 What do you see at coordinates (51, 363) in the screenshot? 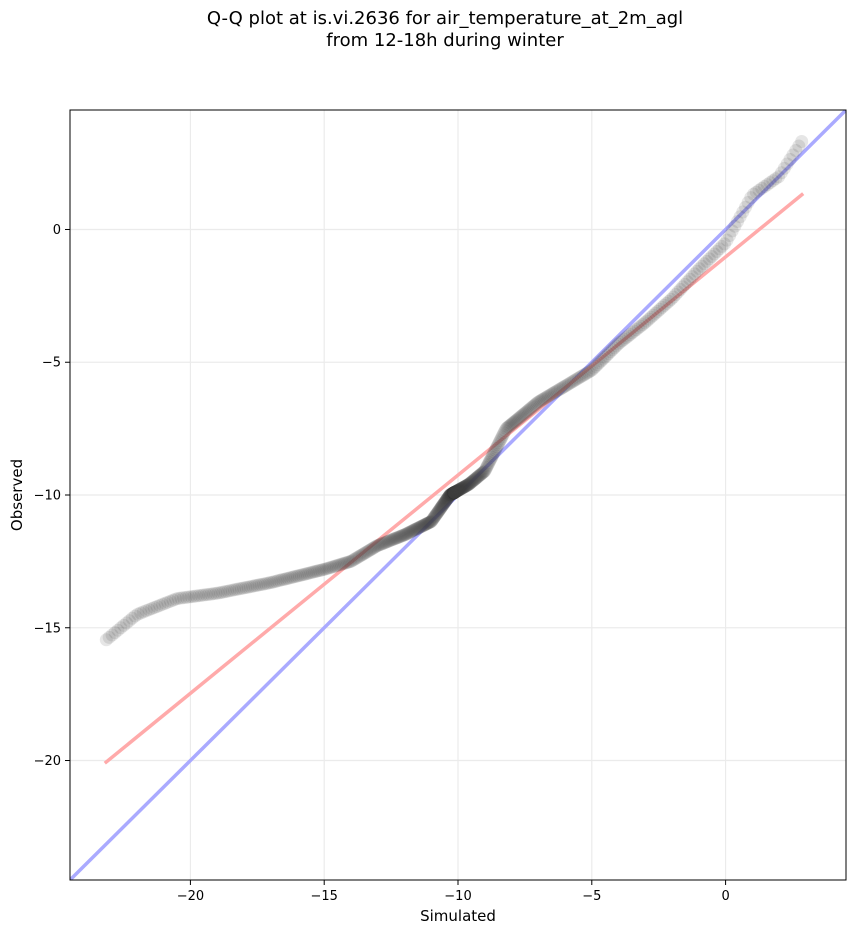
I see `y-tick-label: −5` at bounding box center [51, 363].